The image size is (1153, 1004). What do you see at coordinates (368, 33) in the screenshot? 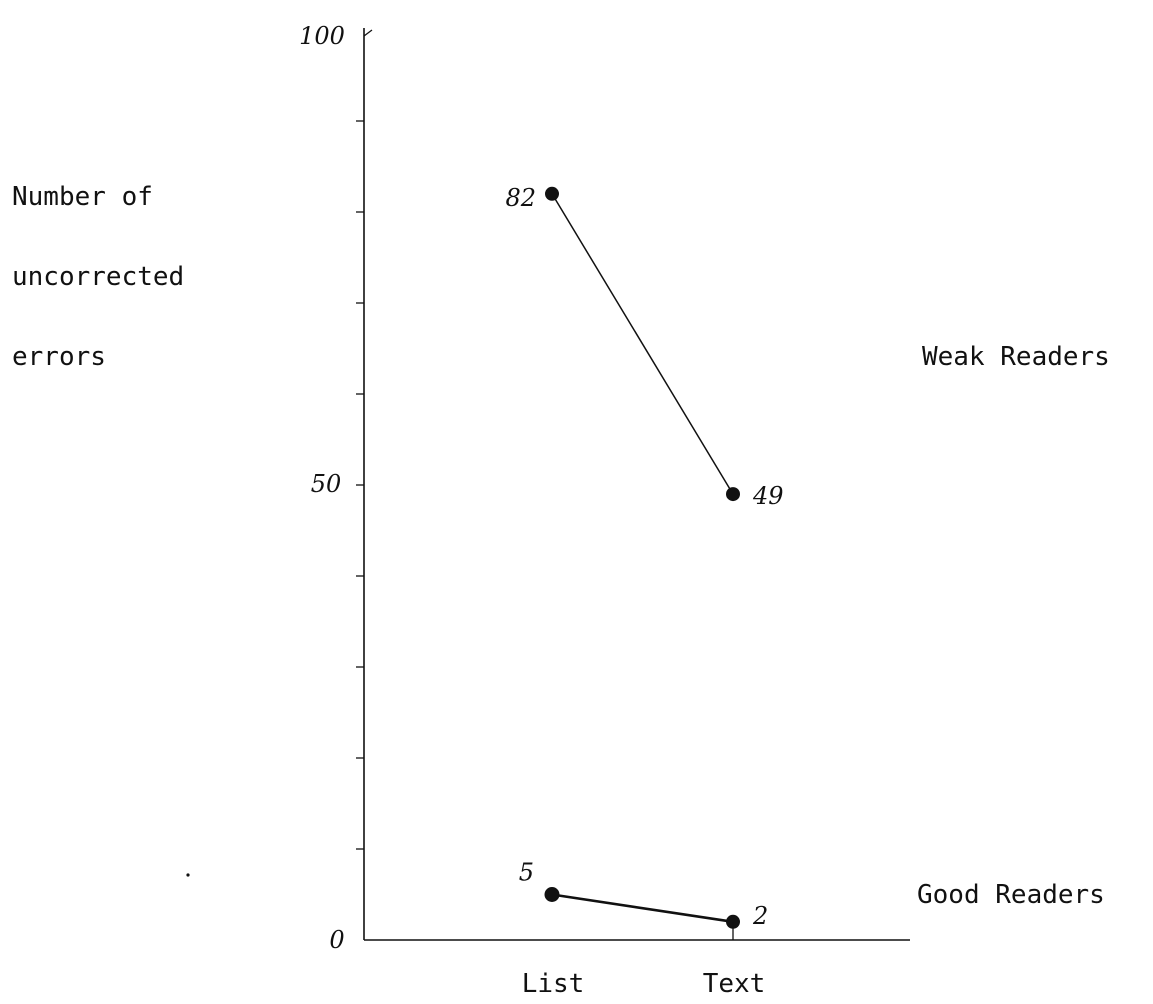
I see `y-axis-top-cap` at bounding box center [368, 33].